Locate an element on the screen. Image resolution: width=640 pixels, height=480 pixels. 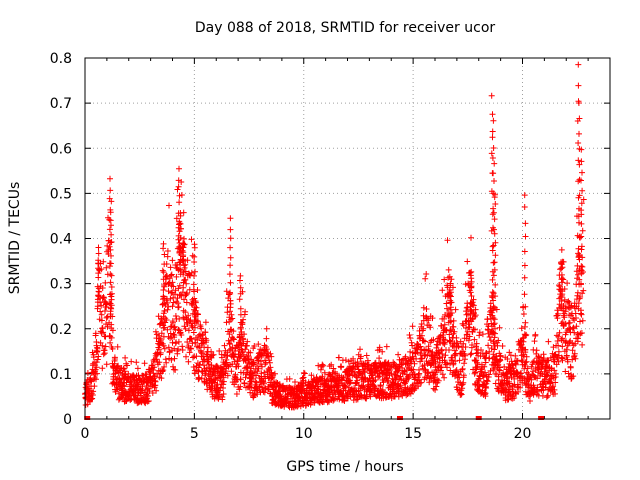
x-tick-label: 15 is located at coordinates (413, 434).